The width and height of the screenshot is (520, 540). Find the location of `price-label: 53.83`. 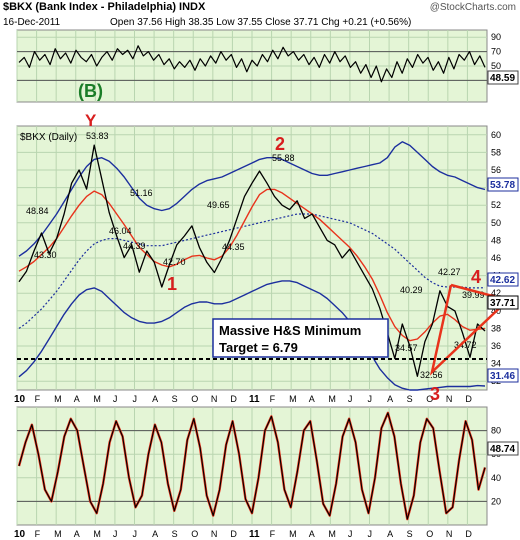

price-label: 53.83 is located at coordinates (97, 136).